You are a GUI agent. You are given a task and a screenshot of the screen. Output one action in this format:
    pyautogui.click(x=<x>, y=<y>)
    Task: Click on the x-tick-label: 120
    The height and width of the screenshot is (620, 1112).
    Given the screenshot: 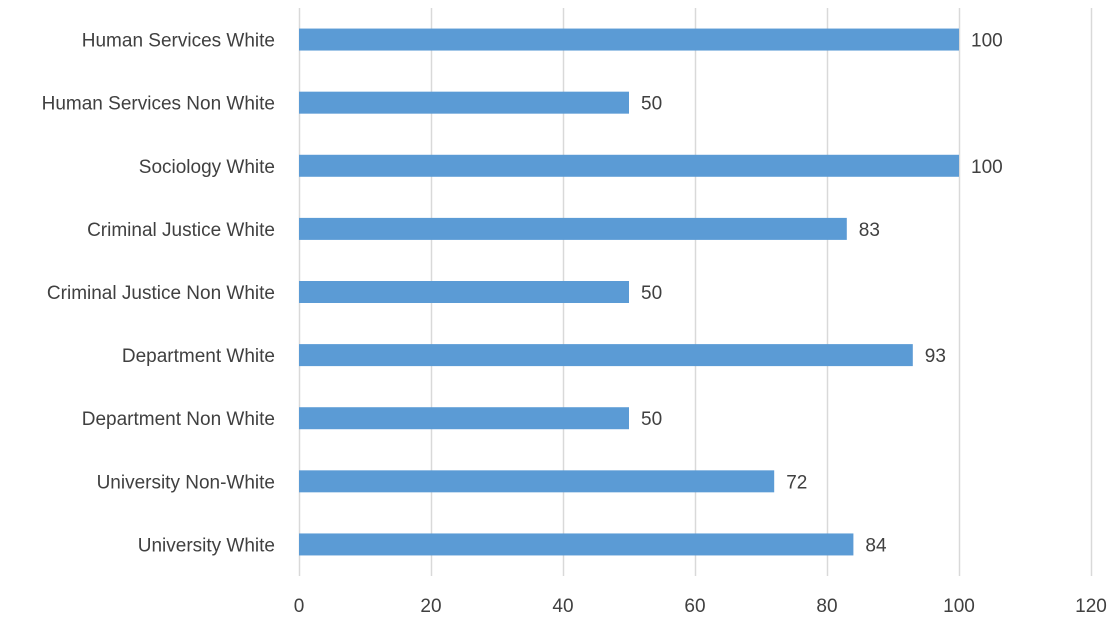 What is the action you would take?
    pyautogui.click(x=1091, y=606)
    